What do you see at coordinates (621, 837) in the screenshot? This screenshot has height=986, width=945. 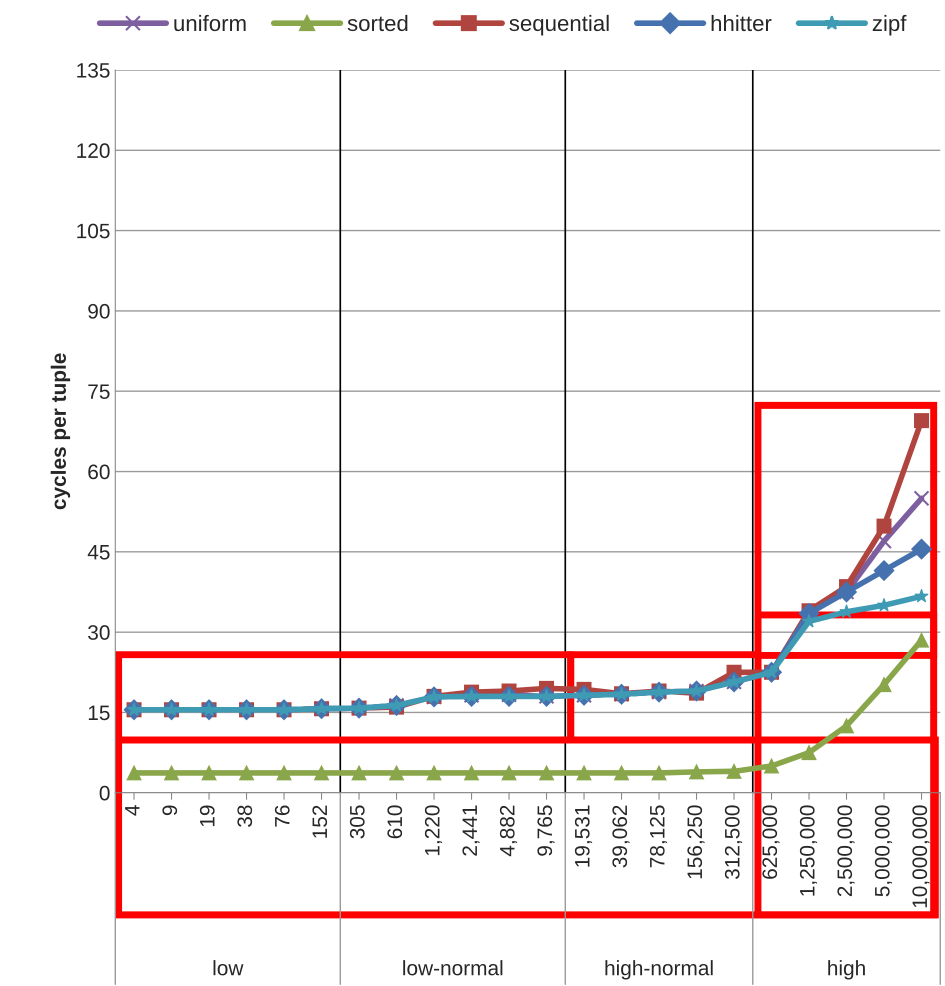 I see `x-tick-label: 39,062` at bounding box center [621, 837].